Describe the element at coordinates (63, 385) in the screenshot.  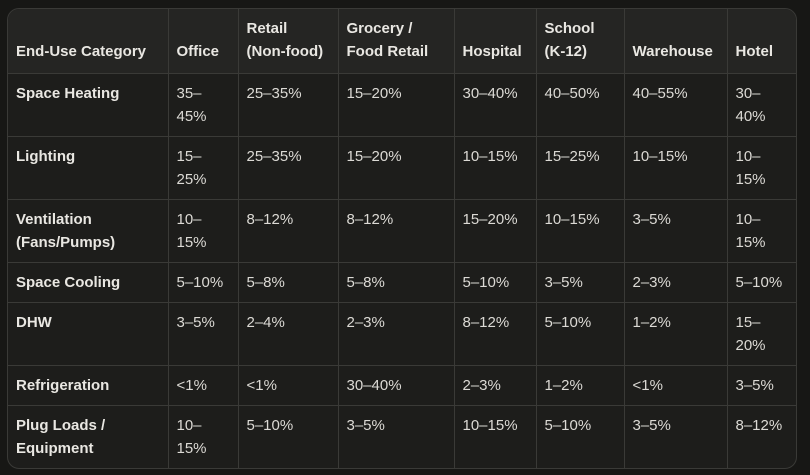
I see `row-category-label: Refrigeration` at that location.